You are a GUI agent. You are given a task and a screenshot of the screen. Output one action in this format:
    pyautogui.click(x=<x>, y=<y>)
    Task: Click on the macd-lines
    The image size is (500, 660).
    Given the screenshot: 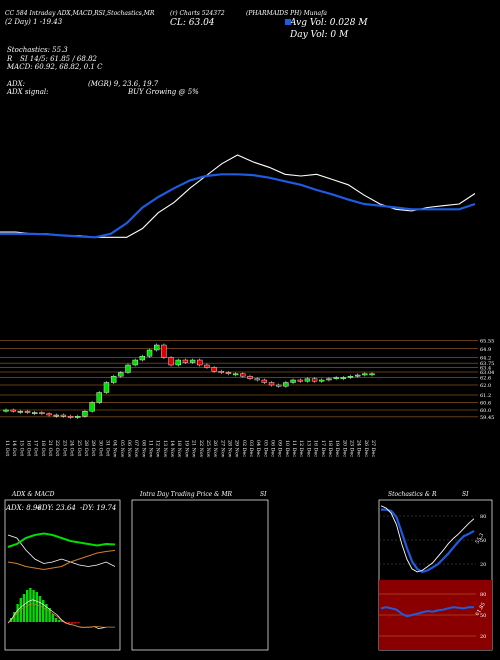 What is the action you would take?
    pyautogui.click(x=61, y=608)
    